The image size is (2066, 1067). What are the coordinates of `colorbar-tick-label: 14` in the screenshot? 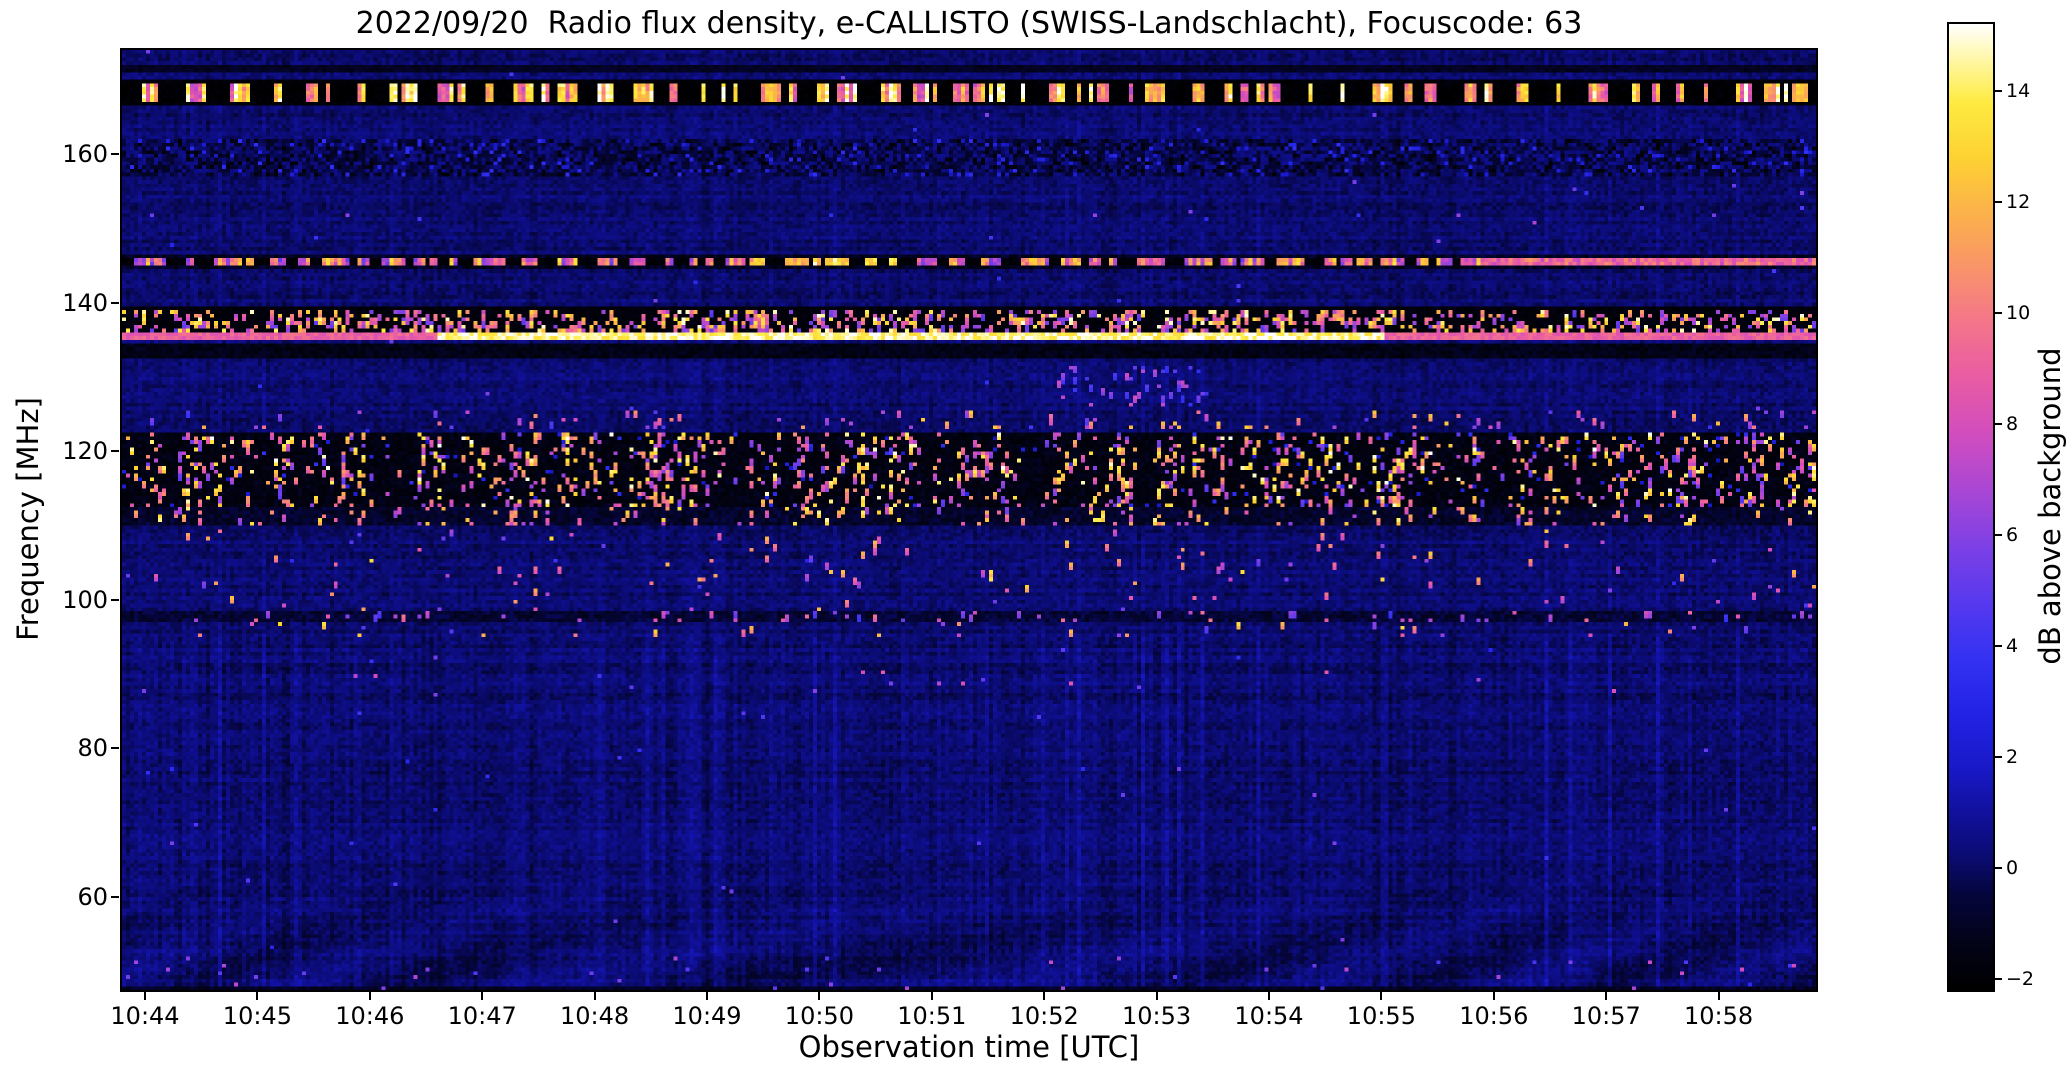 It's located at (2018, 90).